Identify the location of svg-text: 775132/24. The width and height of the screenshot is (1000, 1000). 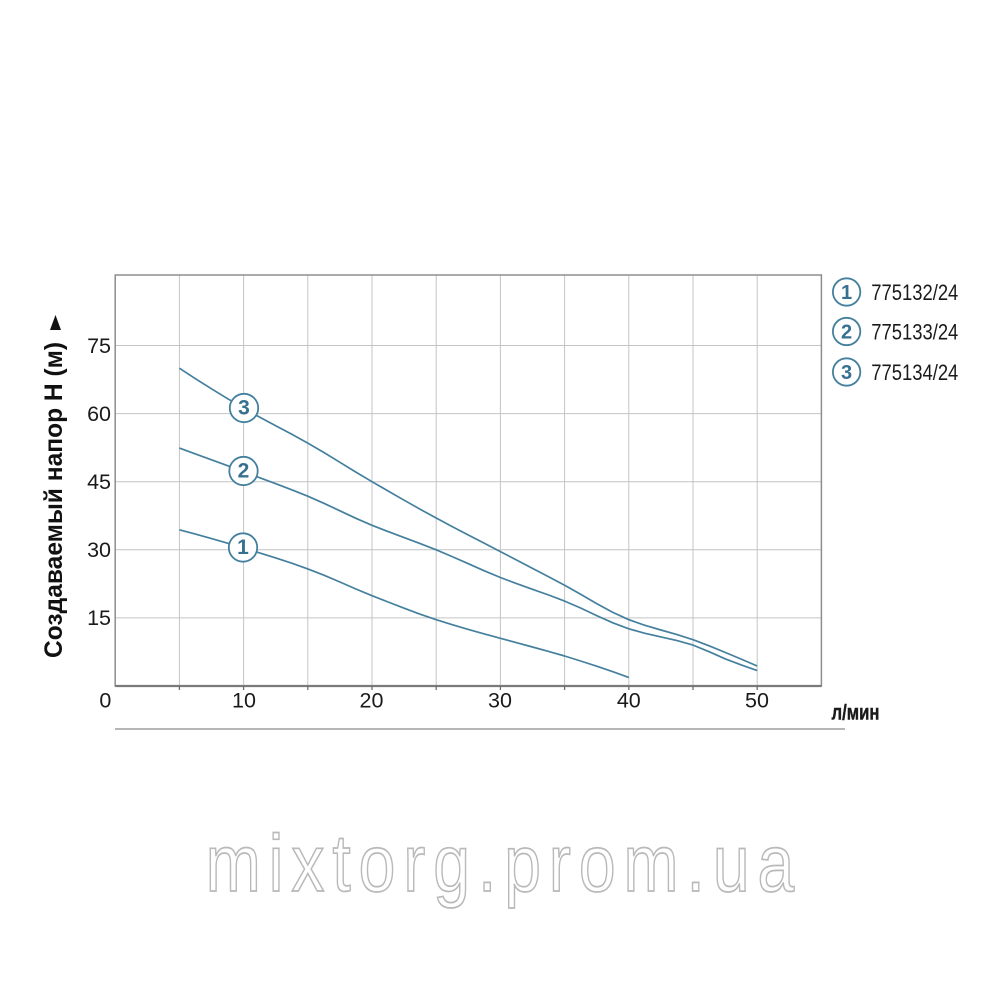
(914, 292).